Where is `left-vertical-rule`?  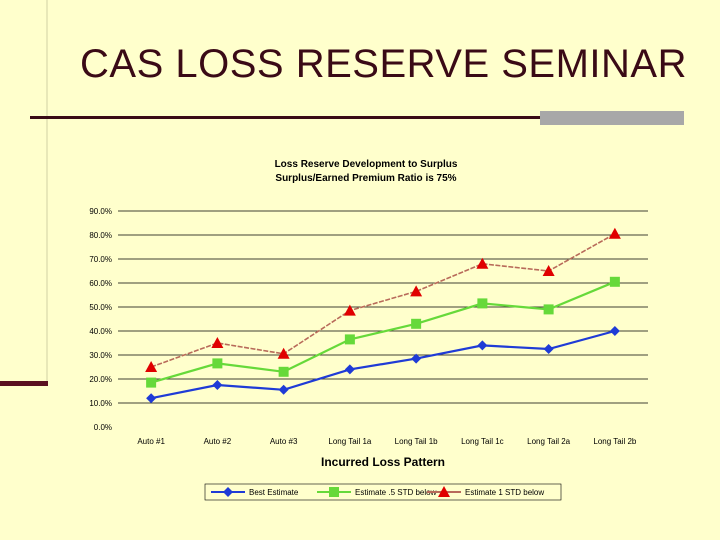 left-vertical-rule is located at coordinates (47, 192).